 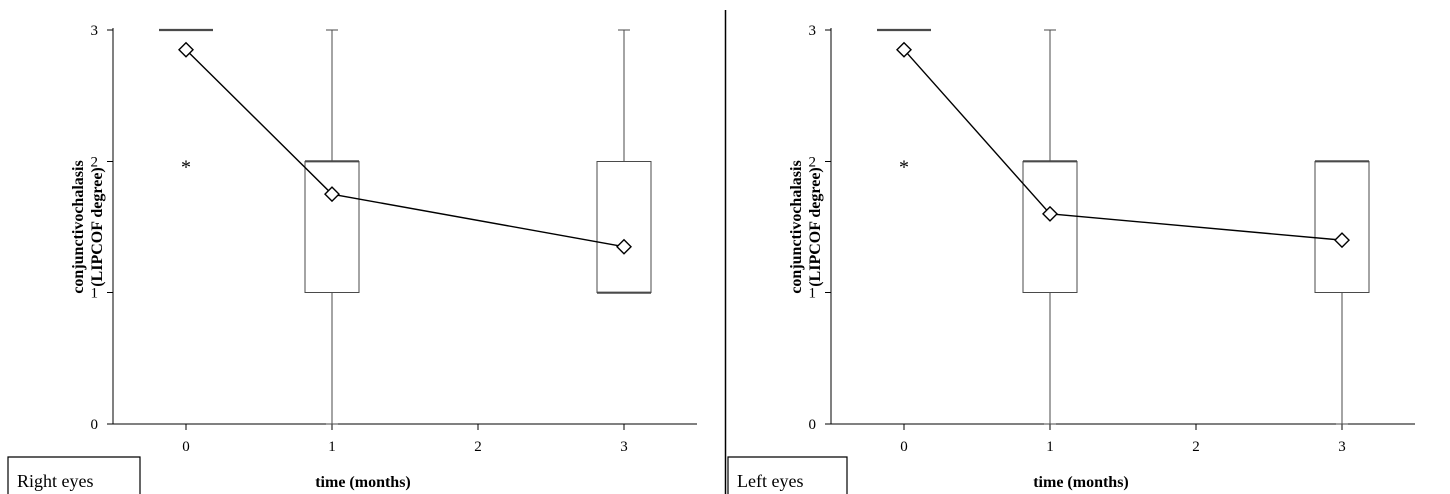 What do you see at coordinates (770, 481) in the screenshot?
I see `panel-label: Left eyes` at bounding box center [770, 481].